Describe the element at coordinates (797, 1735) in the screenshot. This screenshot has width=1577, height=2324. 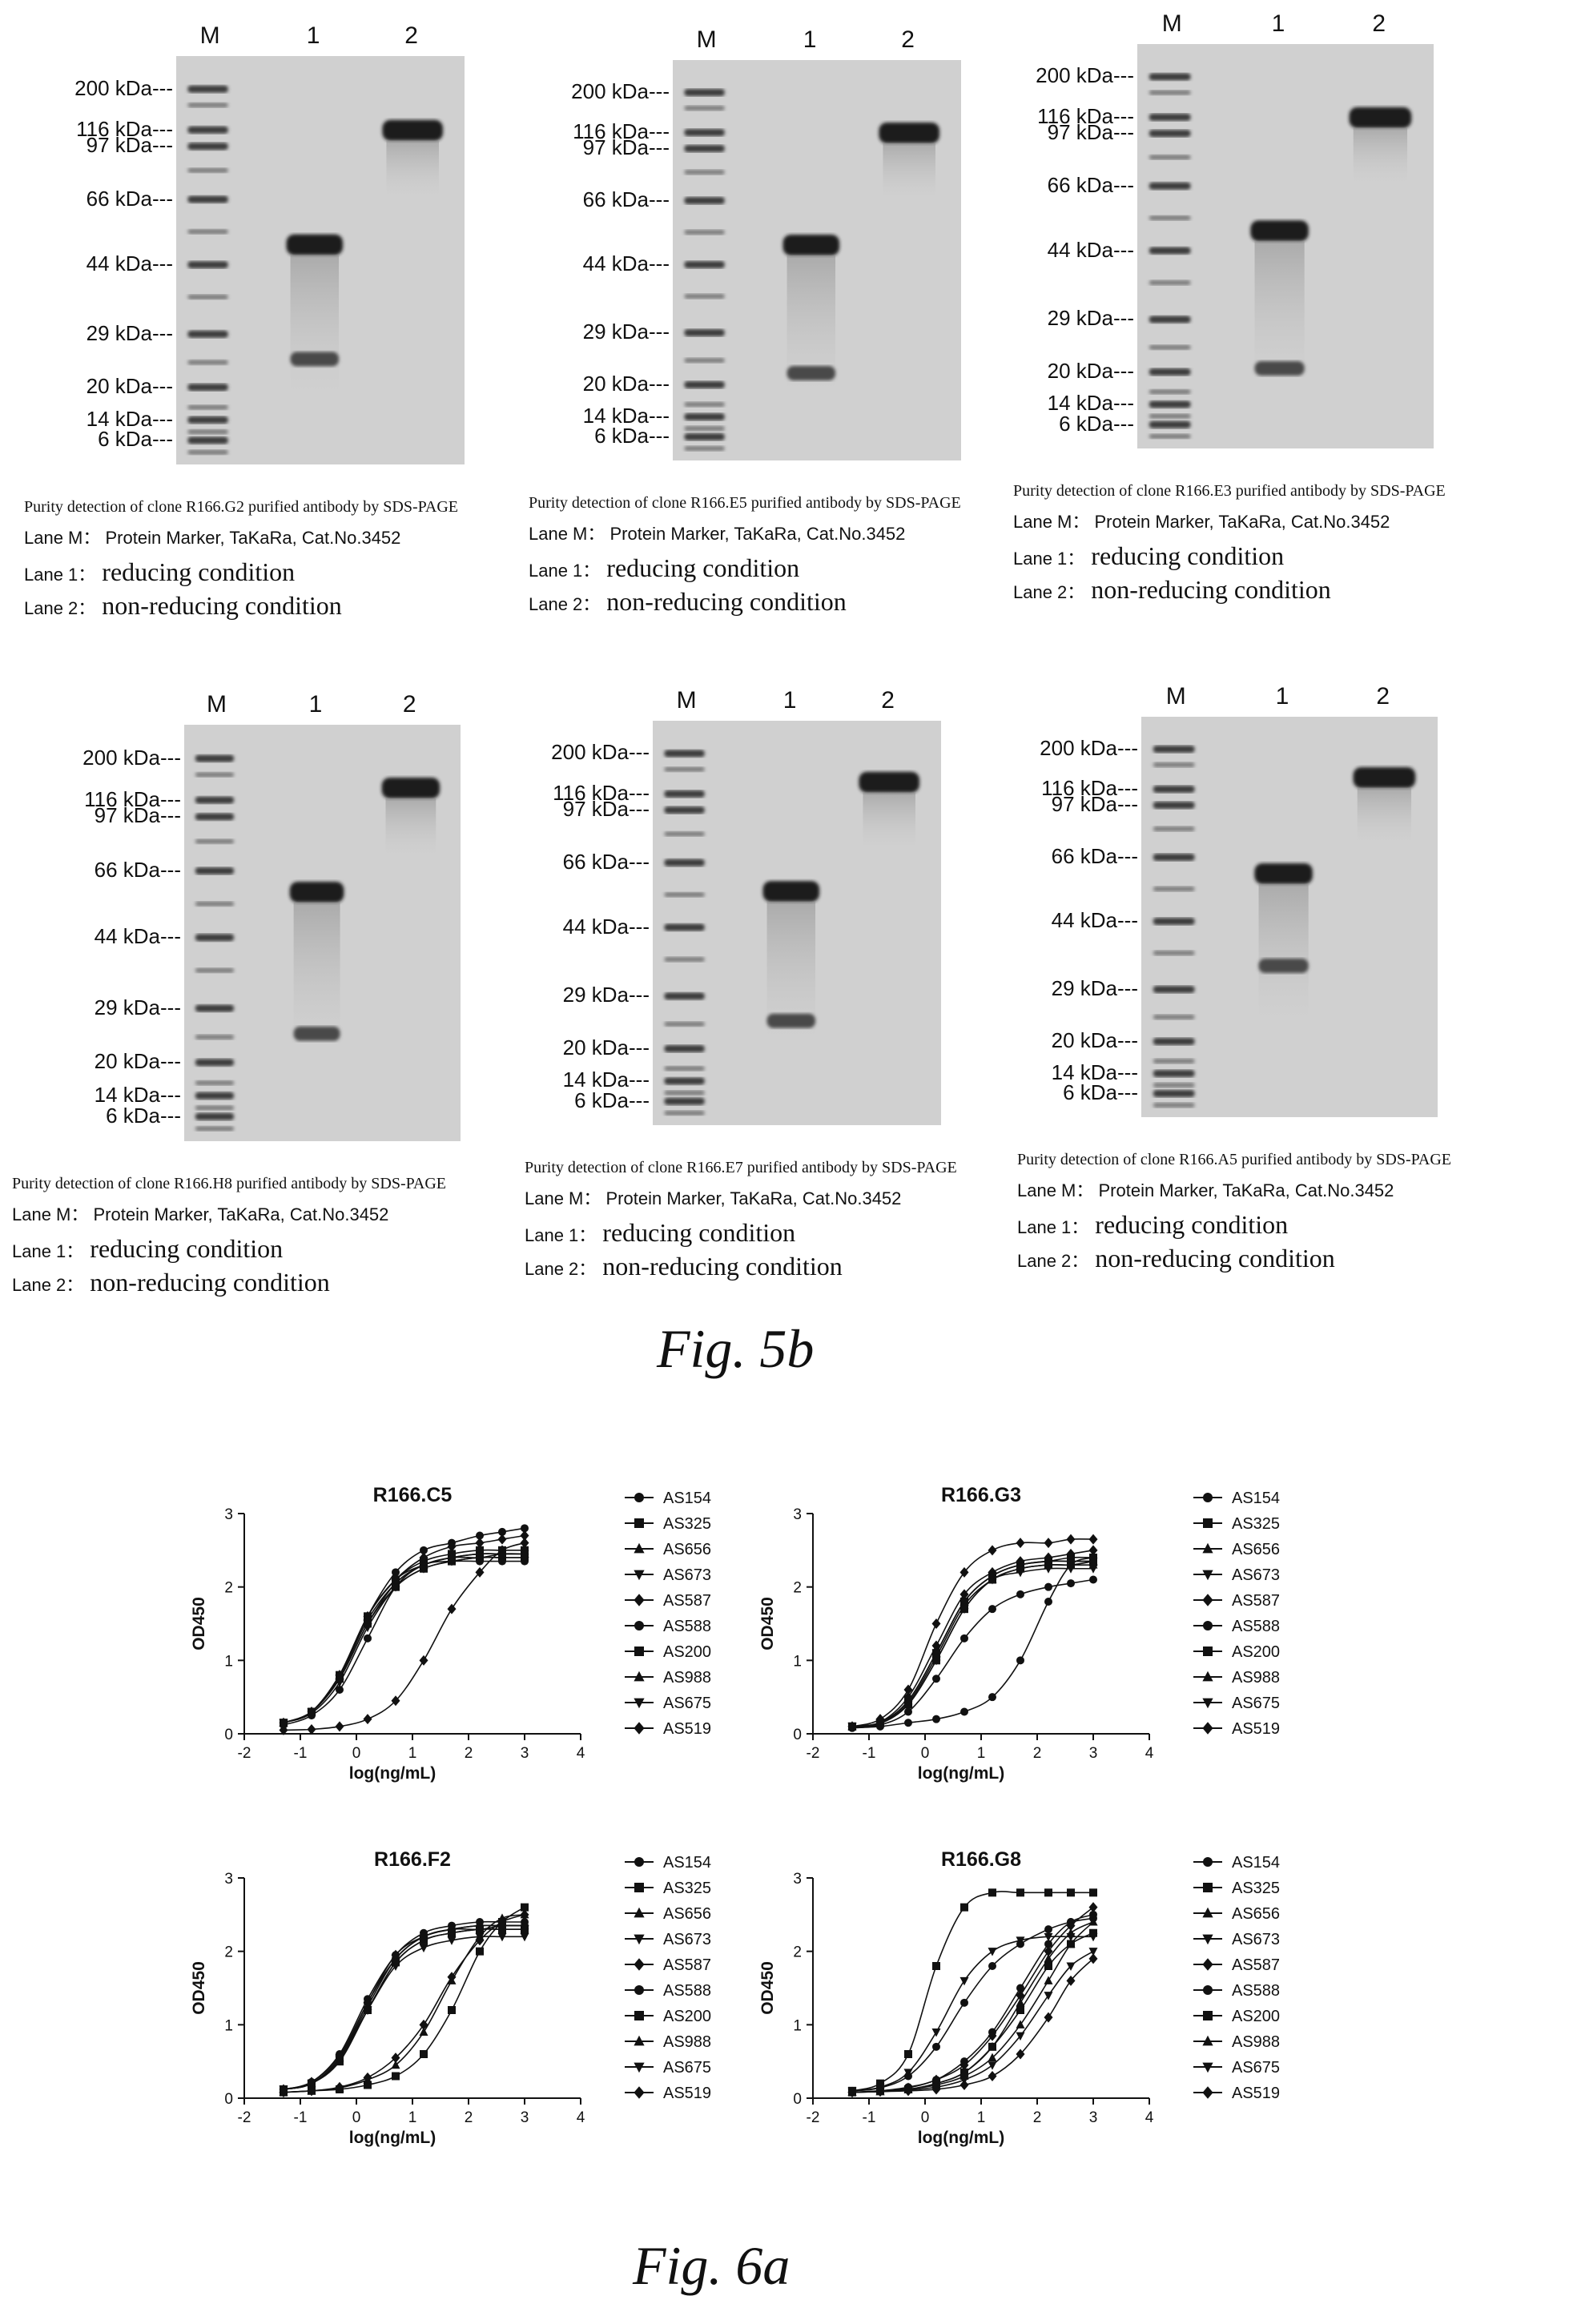
I see `y-tick-label: 0` at that location.